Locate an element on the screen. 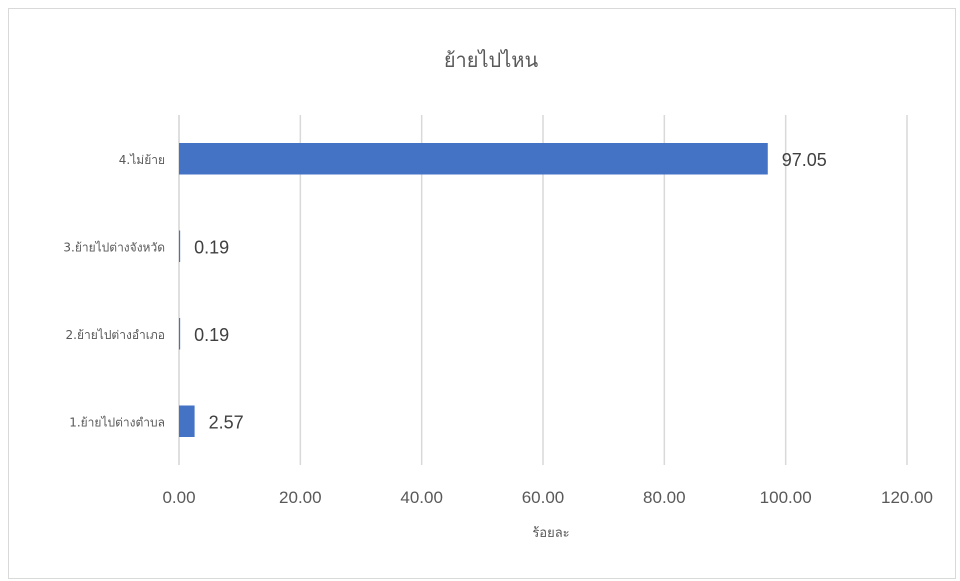 The width and height of the screenshot is (960, 581). x-tick-label: 40.00 is located at coordinates (421, 497).